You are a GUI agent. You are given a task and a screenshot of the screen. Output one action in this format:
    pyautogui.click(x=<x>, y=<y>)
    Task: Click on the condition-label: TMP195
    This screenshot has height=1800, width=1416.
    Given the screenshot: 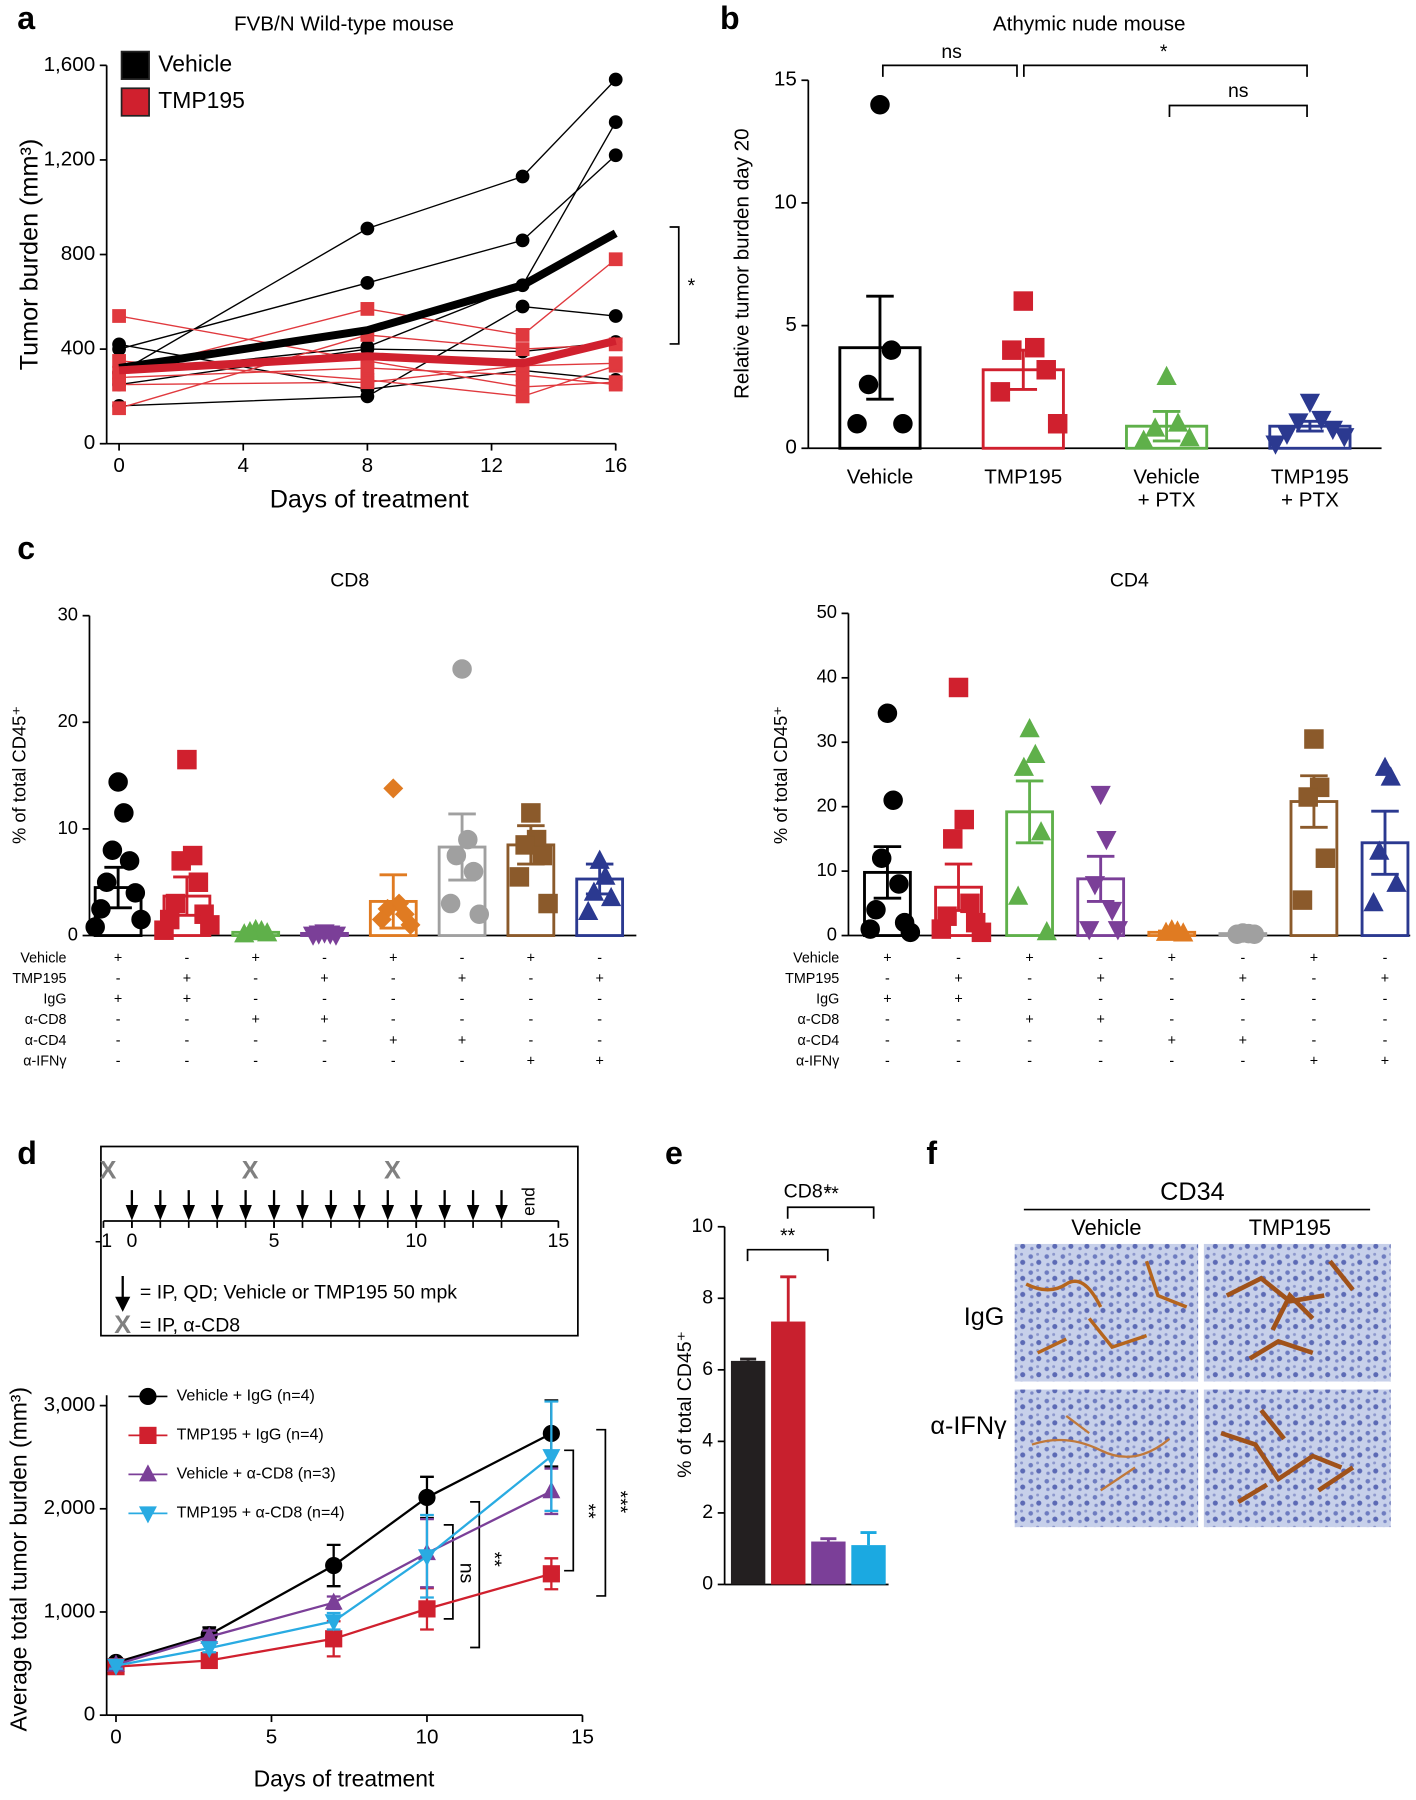 What is the action you would take?
    pyautogui.click(x=39, y=979)
    